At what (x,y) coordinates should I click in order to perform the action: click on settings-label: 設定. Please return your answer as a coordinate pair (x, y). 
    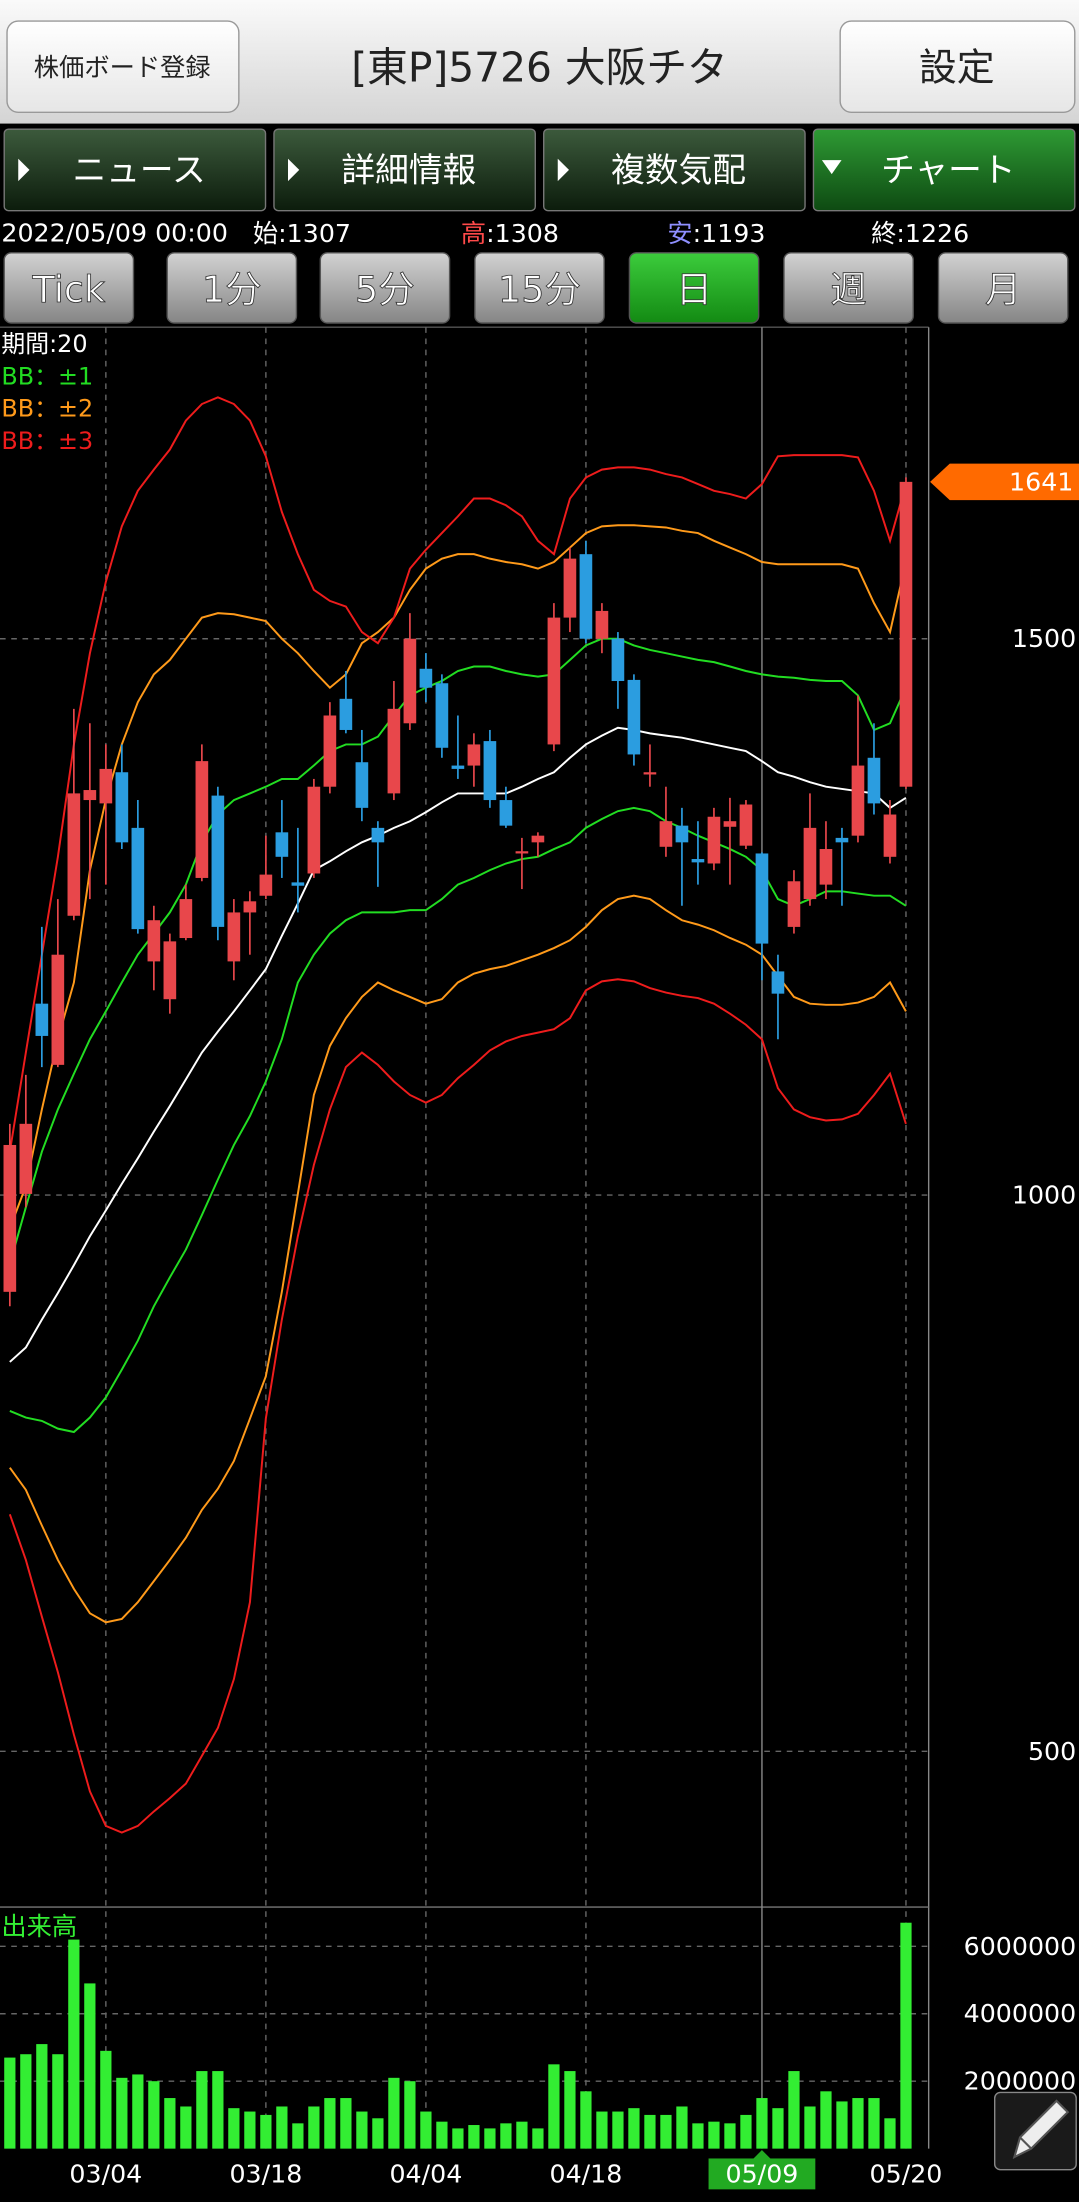
    Looking at the image, I should click on (957, 67).